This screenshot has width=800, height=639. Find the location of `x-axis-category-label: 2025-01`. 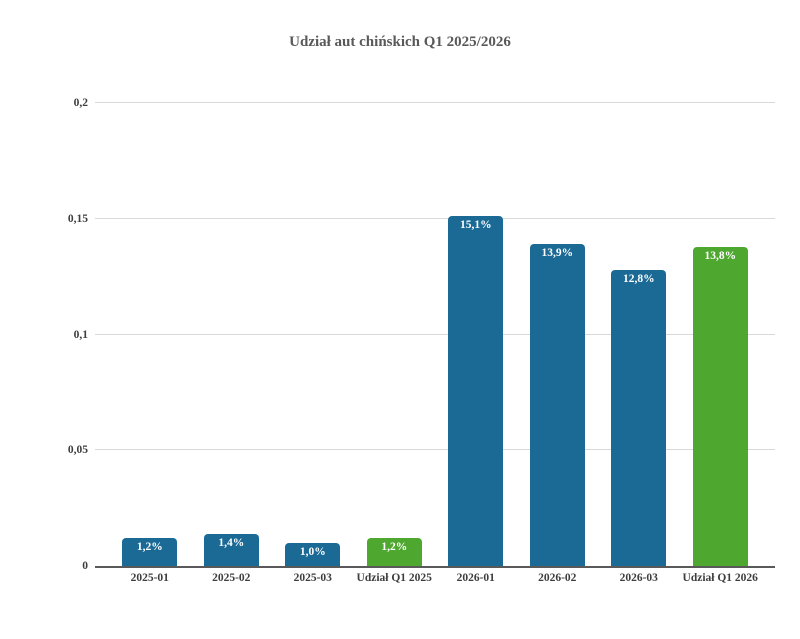

x-axis-category-label: 2025-01 is located at coordinates (149, 578).